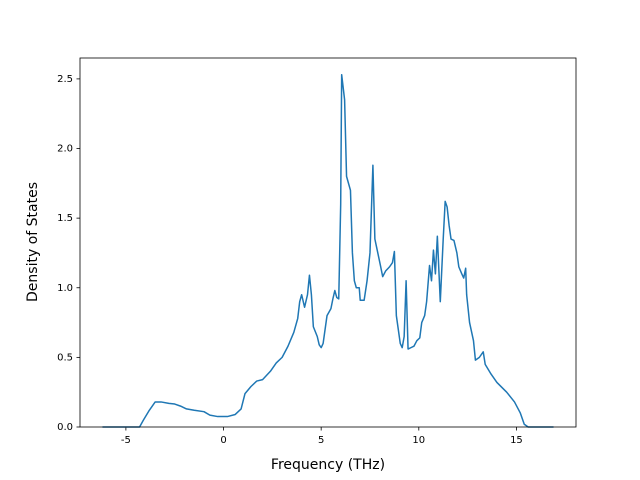 The height and width of the screenshot is (480, 640). Describe the element at coordinates (65, 427) in the screenshot. I see `y-tick-label: 0.0` at that location.